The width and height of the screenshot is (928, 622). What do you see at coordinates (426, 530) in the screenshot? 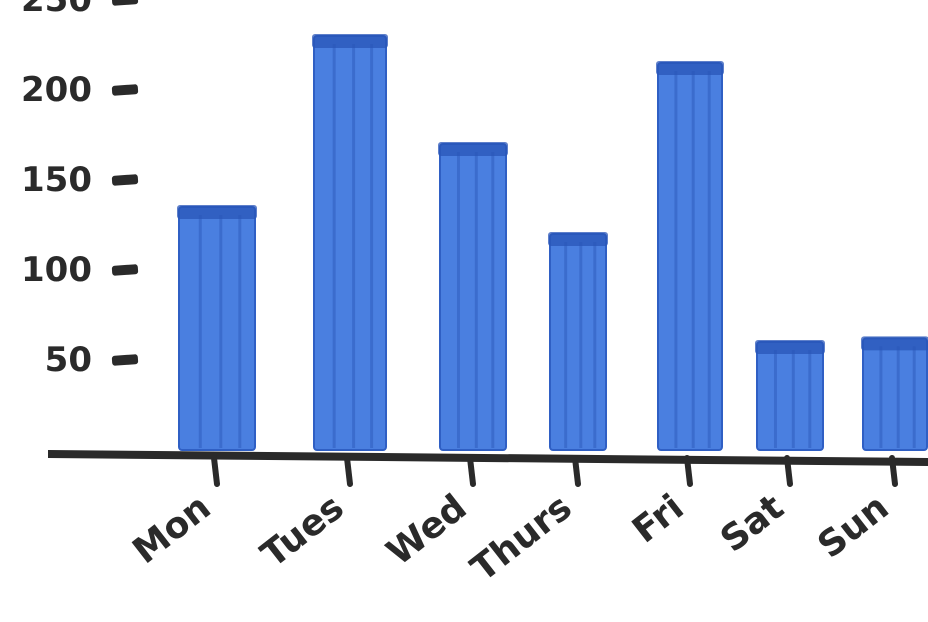
I see `x-tick-label: Wed` at bounding box center [426, 530].